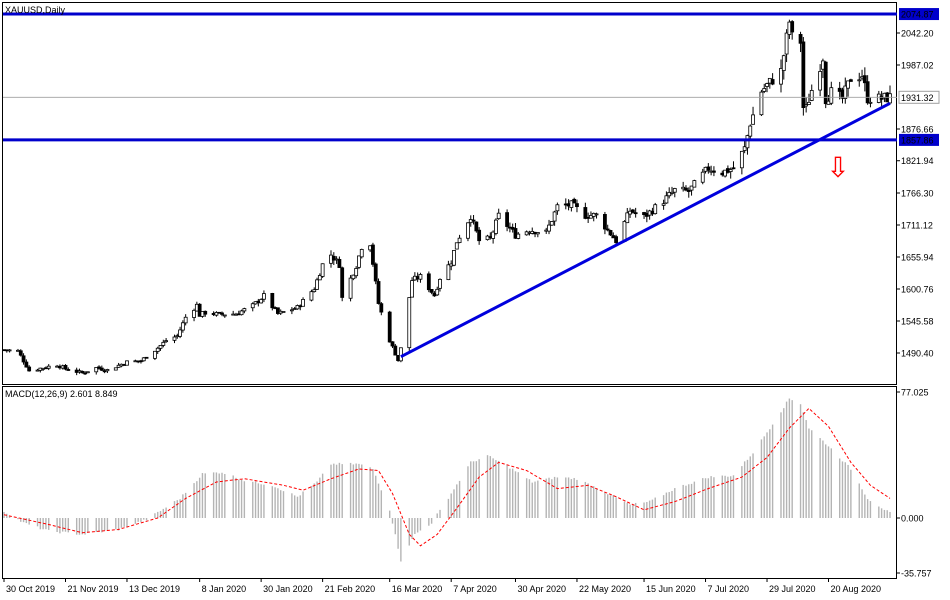 This screenshot has height=600, width=950. I want to click on x-tick-label: 8 Jan 2020, so click(224, 589).